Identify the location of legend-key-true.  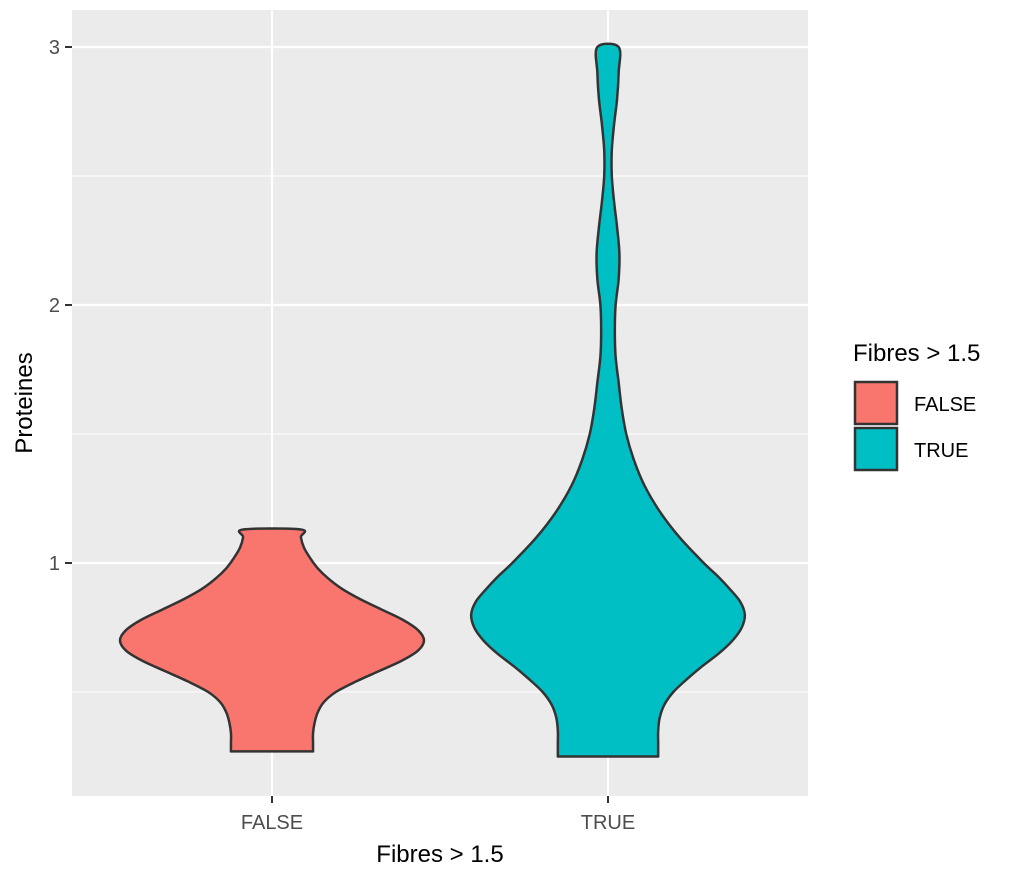
(876, 449).